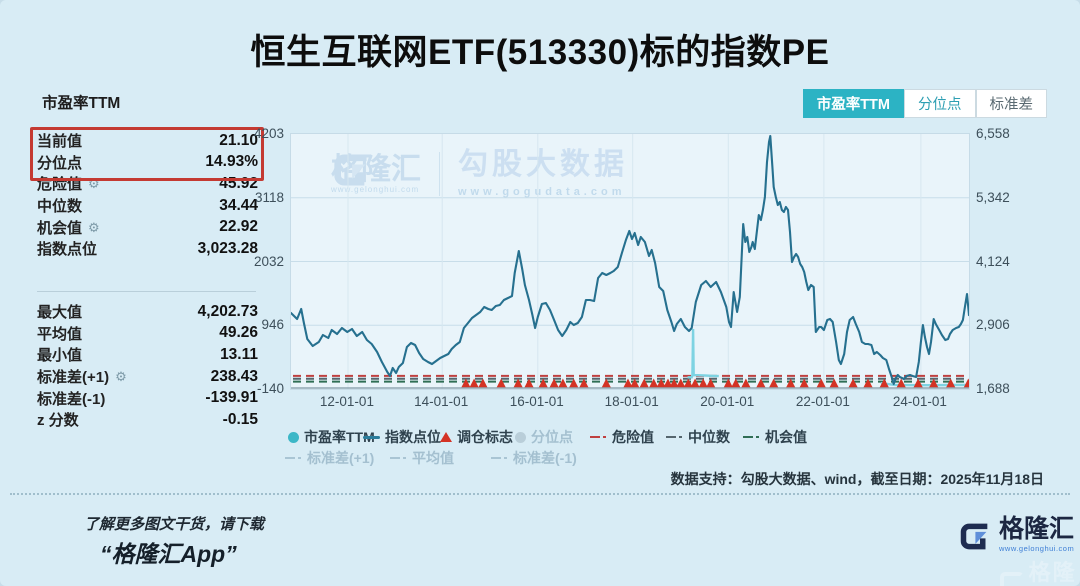 The width and height of the screenshot is (1080, 586). Describe the element at coordinates (853, 103) in the screenshot. I see `tab-pe-ttm: 市盈率TTM` at that location.